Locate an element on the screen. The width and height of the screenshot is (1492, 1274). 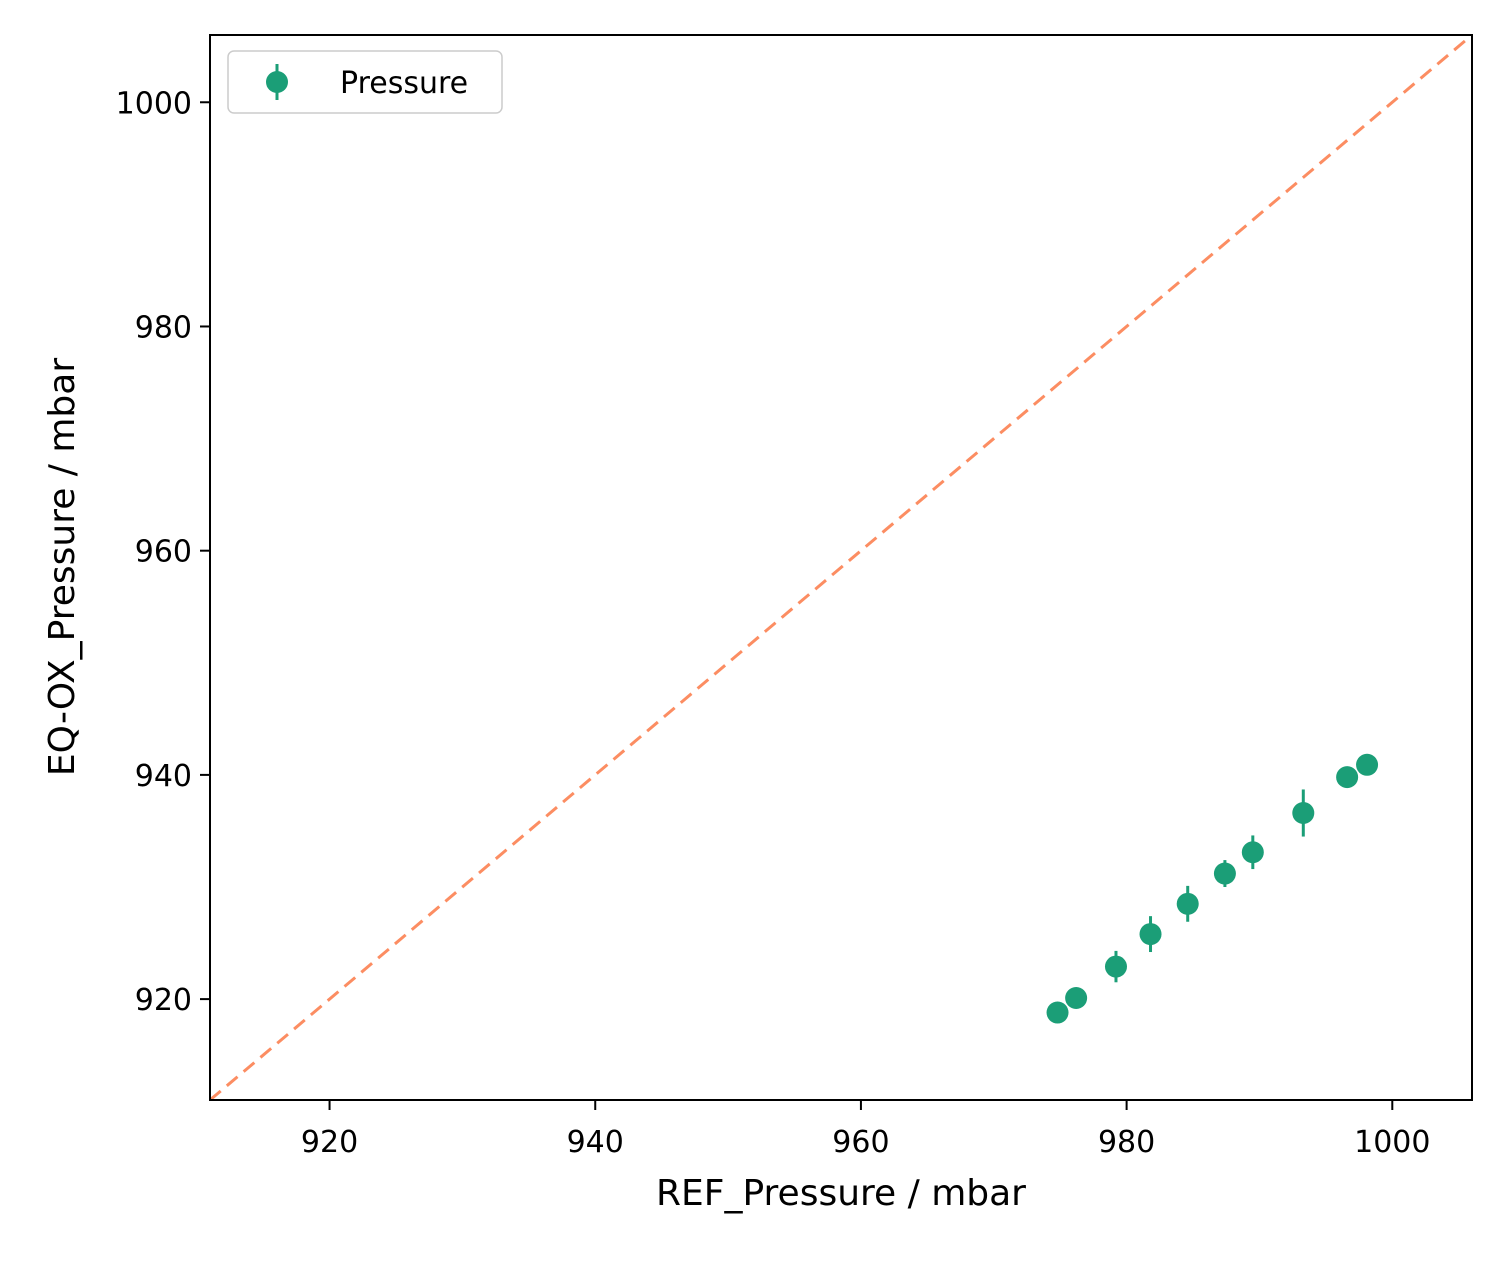
x-tick-label: 940 is located at coordinates (595, 1142).